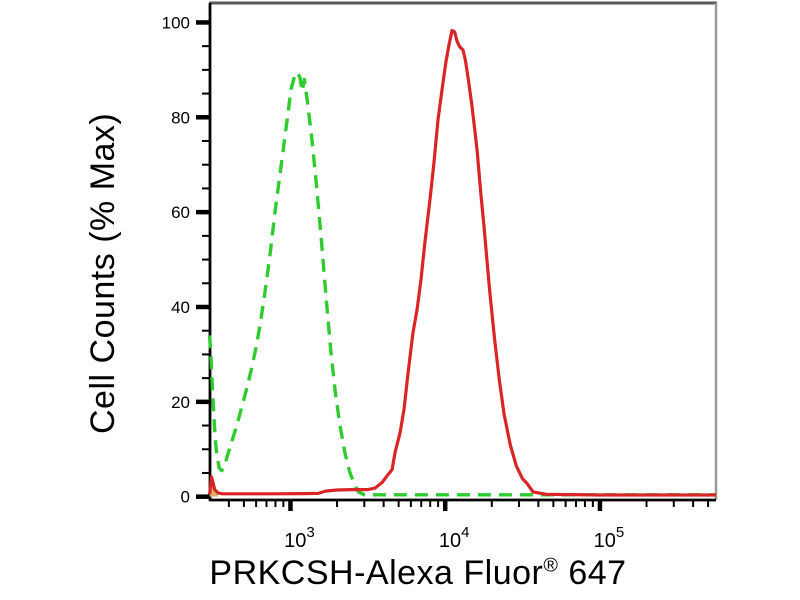 The image size is (800, 600). I want to click on y-tick-label: 80, so click(180, 117).